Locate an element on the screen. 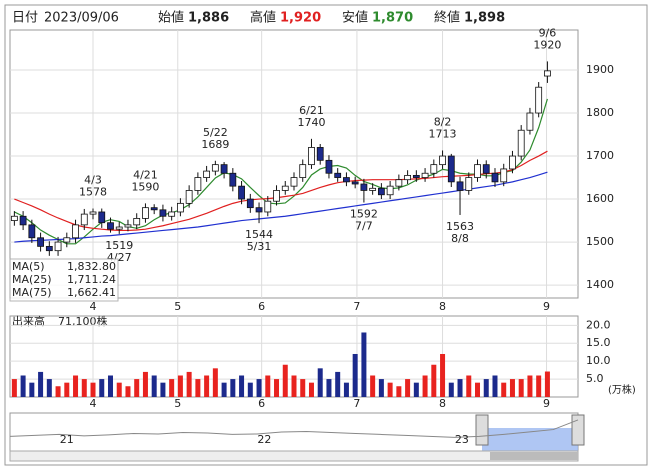 This screenshot has width=653, height=474. legend-name: MA(75) is located at coordinates (32, 292).